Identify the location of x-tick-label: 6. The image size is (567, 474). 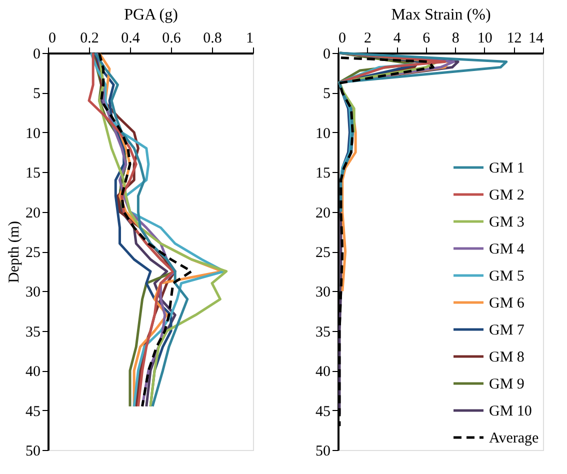
(426, 38).